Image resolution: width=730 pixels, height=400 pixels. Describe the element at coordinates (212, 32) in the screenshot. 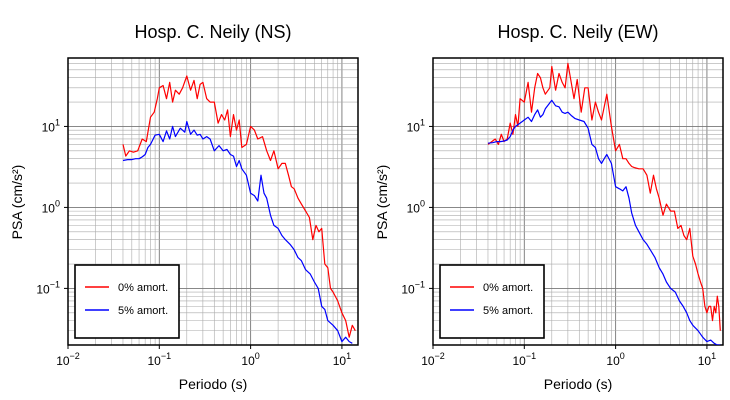

I see `chart-title: Hosp. C. Neily (NS)` at that location.